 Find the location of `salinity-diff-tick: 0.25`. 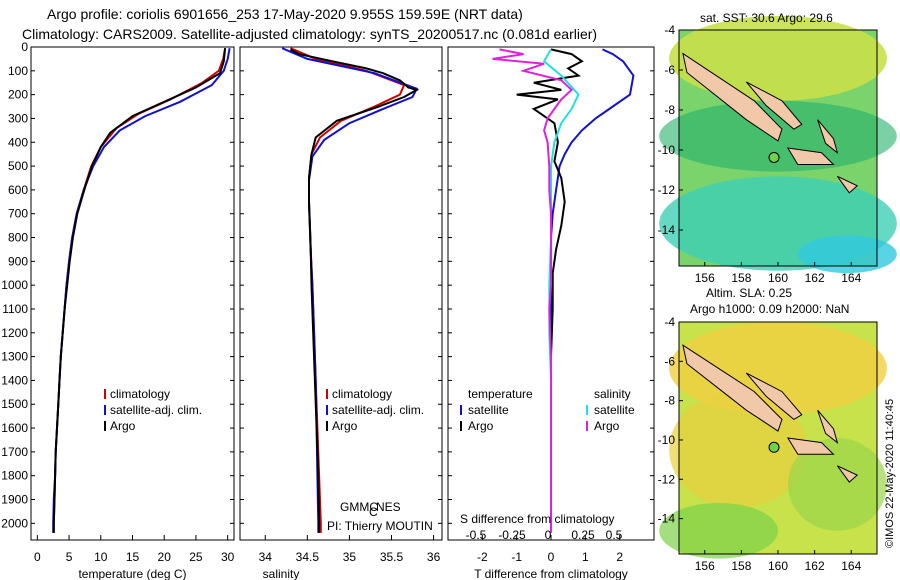

salinity-diff-tick: 0.25 is located at coordinates (583, 535).